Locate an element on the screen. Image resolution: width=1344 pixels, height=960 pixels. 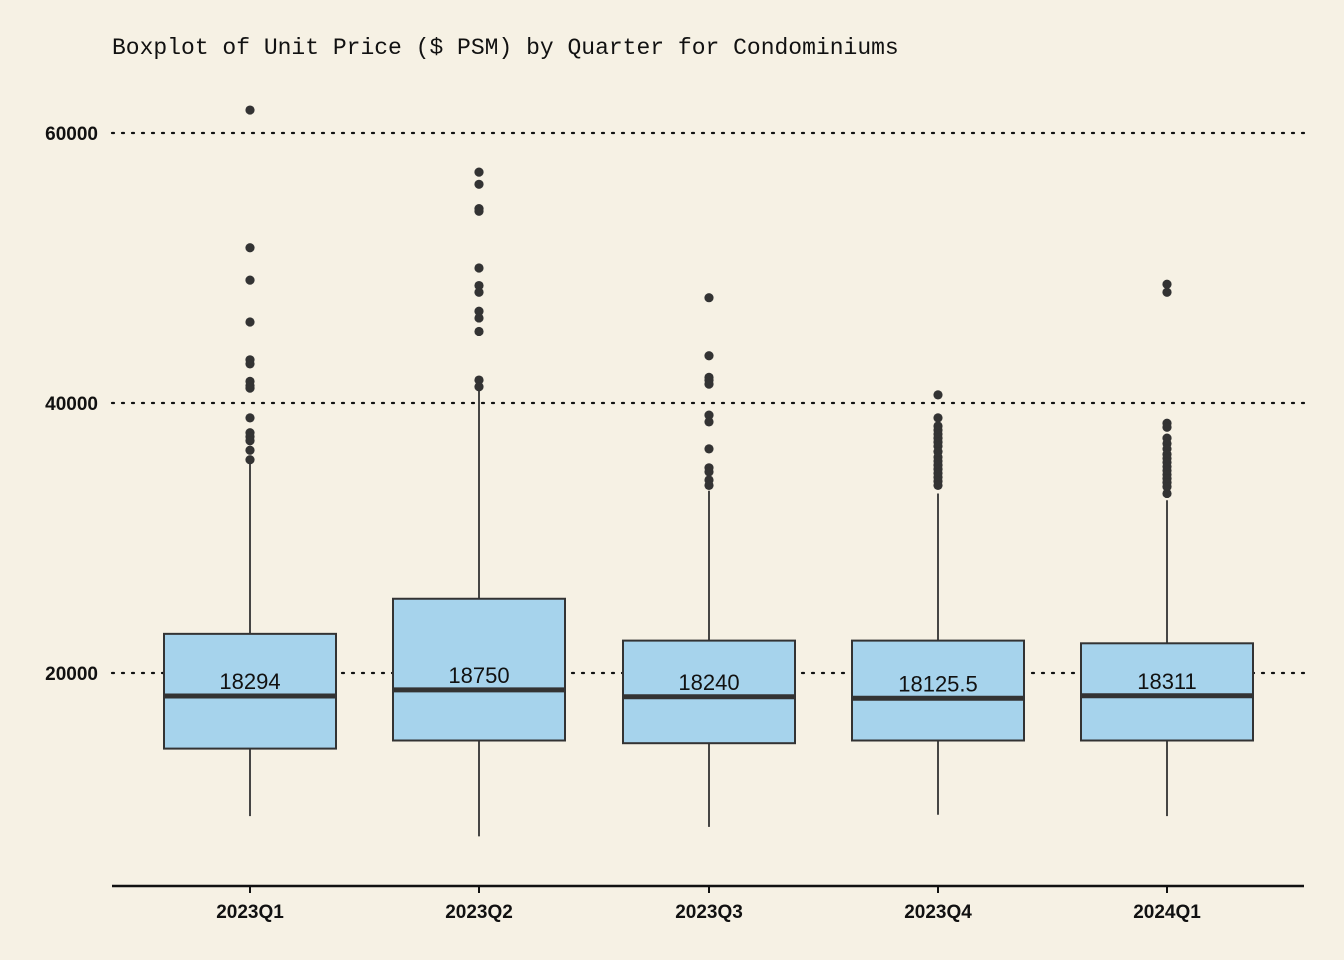
y-tick-label: 40000 is located at coordinates (71, 404).